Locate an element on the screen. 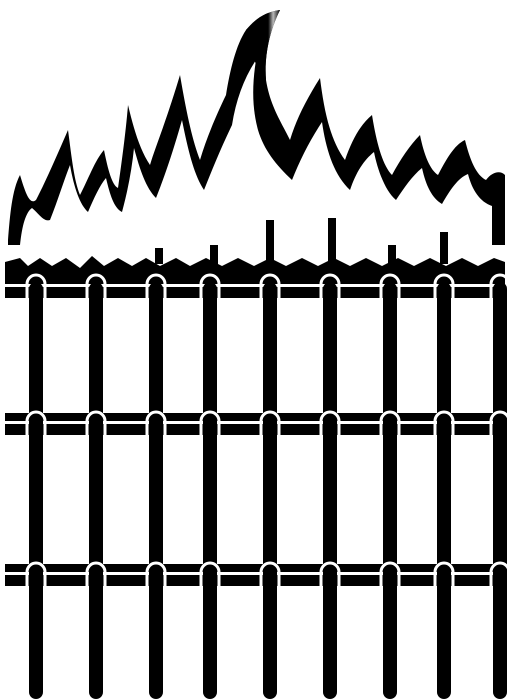  flame-tip-highlight is located at coordinates (263, 45).